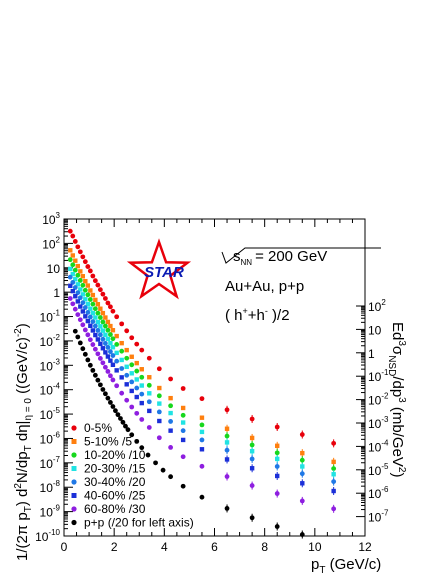  I want to click on y-right-tick-label: 10⁻⁴, so click(378, 446).